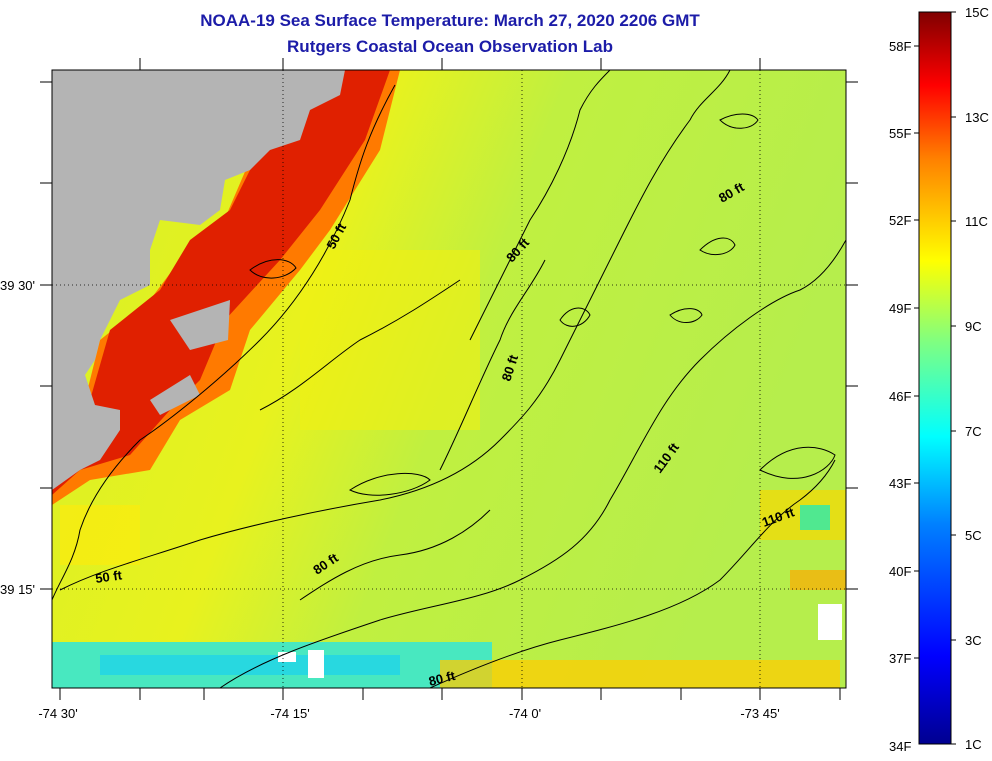 This screenshot has height=761, width=992. What do you see at coordinates (17, 589) in the screenshot?
I see `latitude-label: 39 15'` at bounding box center [17, 589].